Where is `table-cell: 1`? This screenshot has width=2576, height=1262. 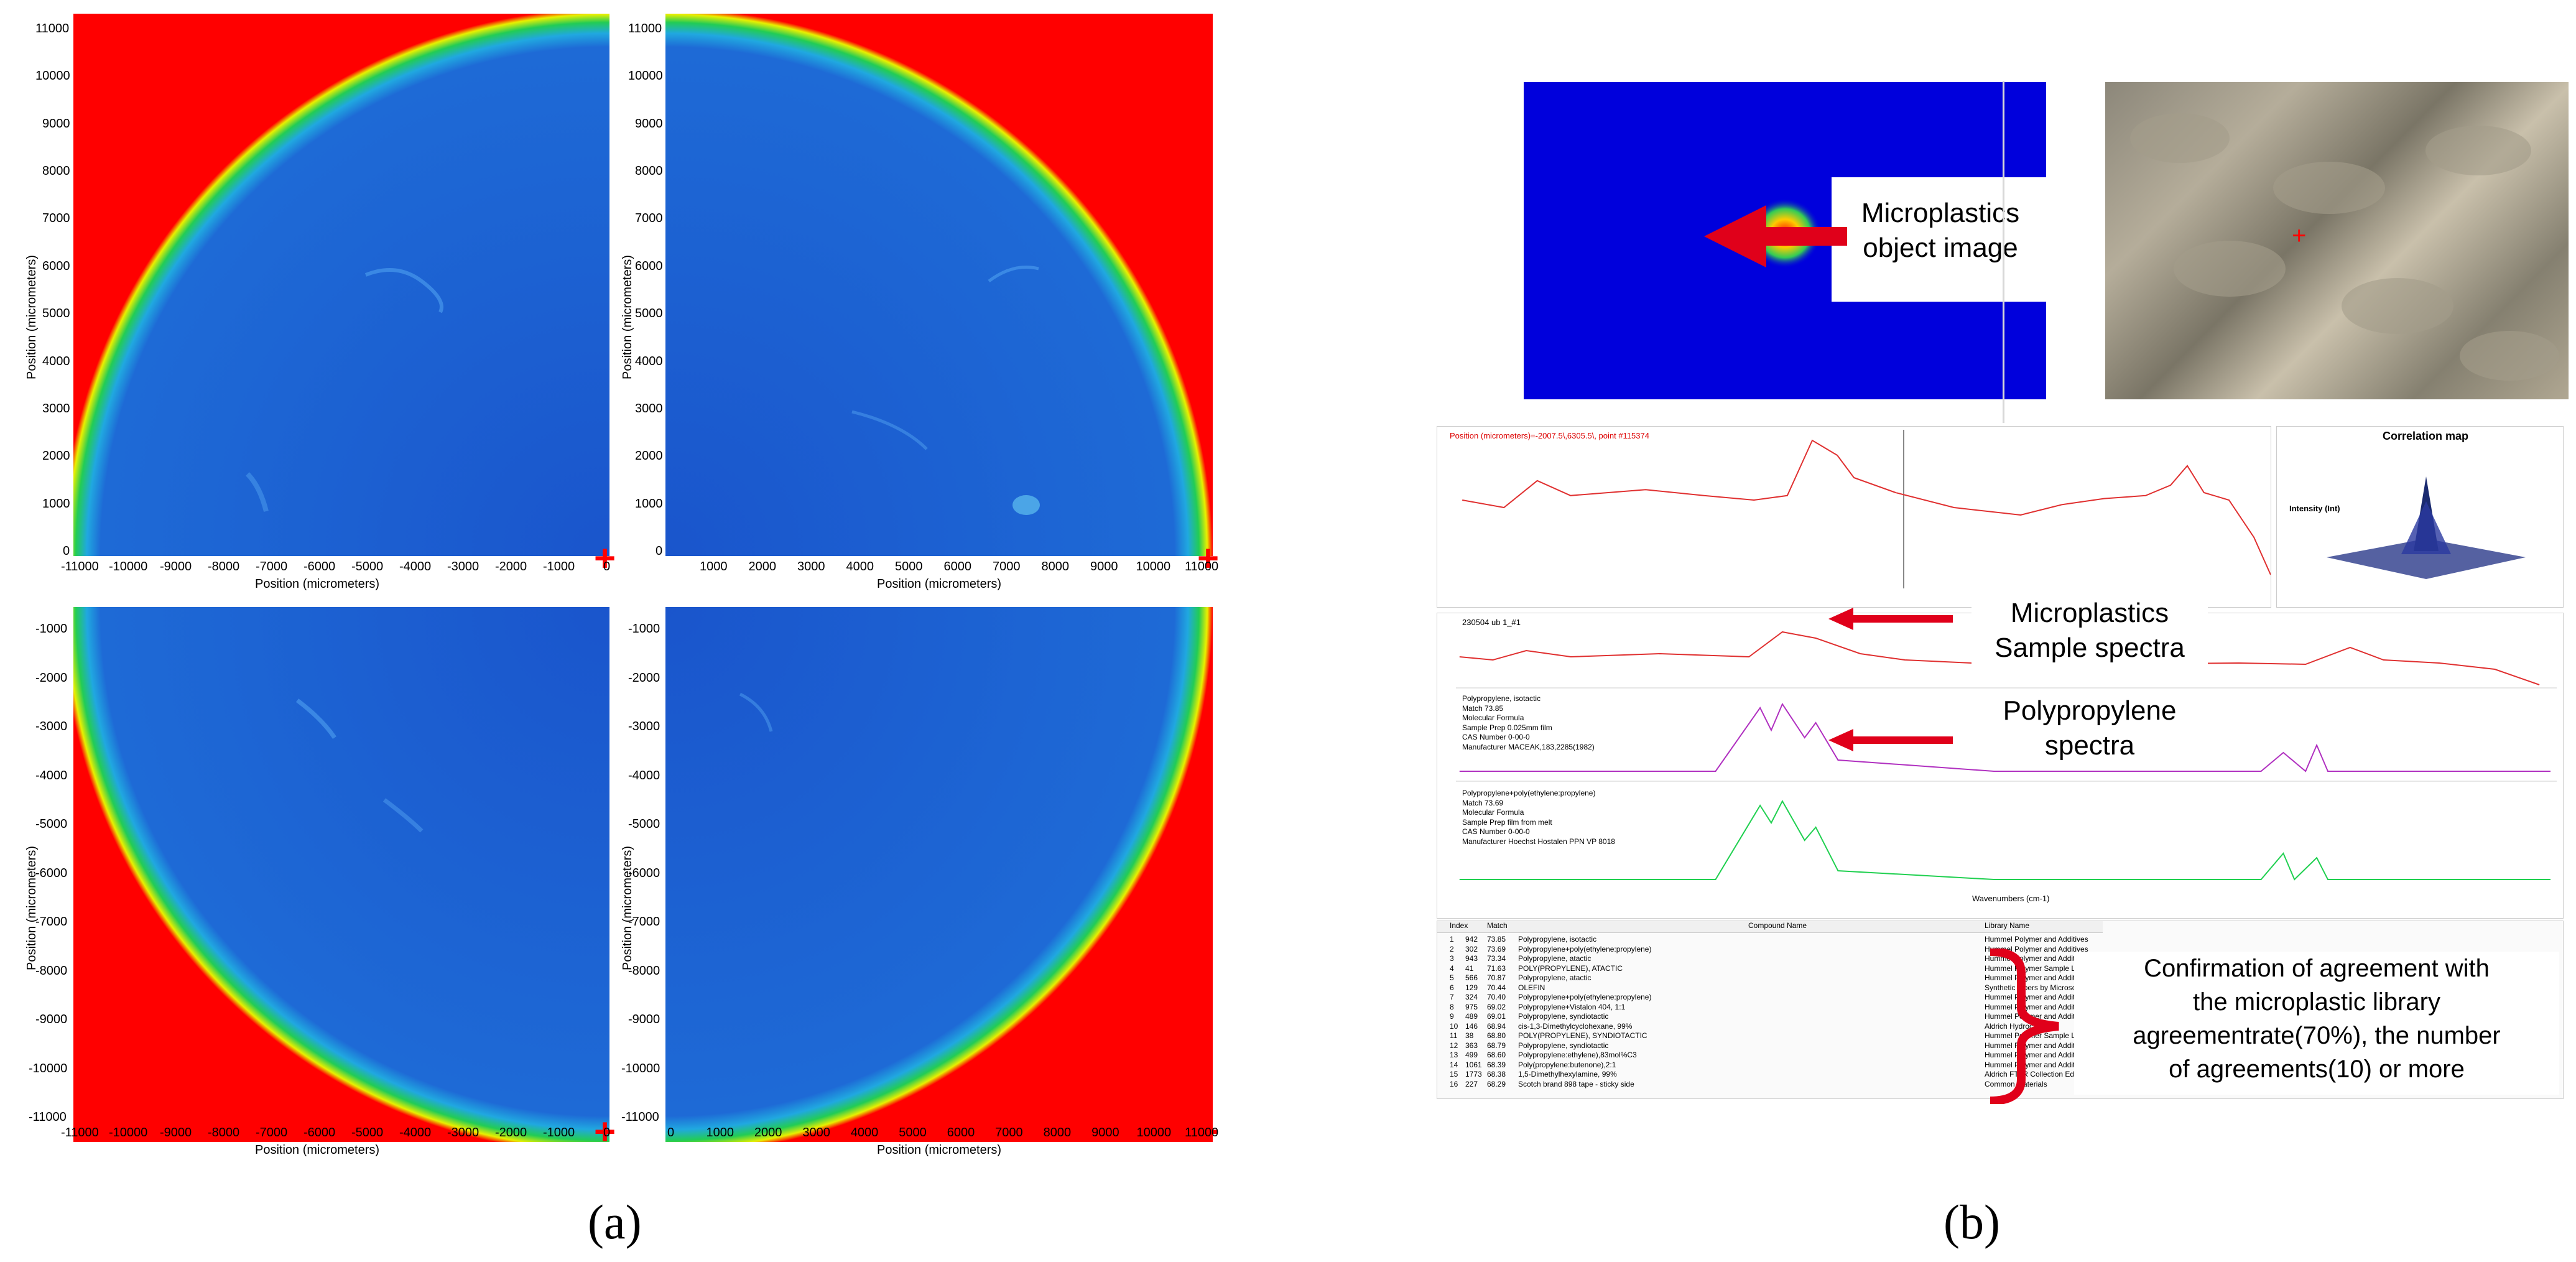 table-cell: 1 is located at coordinates (1452, 939).